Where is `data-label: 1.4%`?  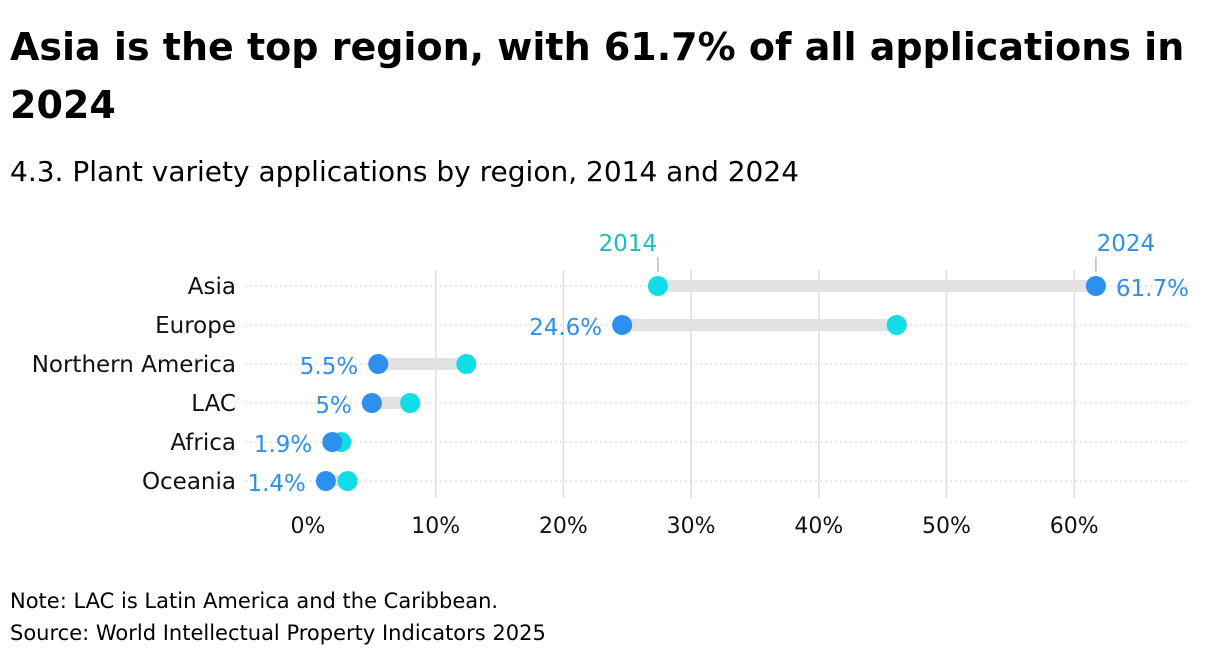
data-label: 1.4% is located at coordinates (276, 484).